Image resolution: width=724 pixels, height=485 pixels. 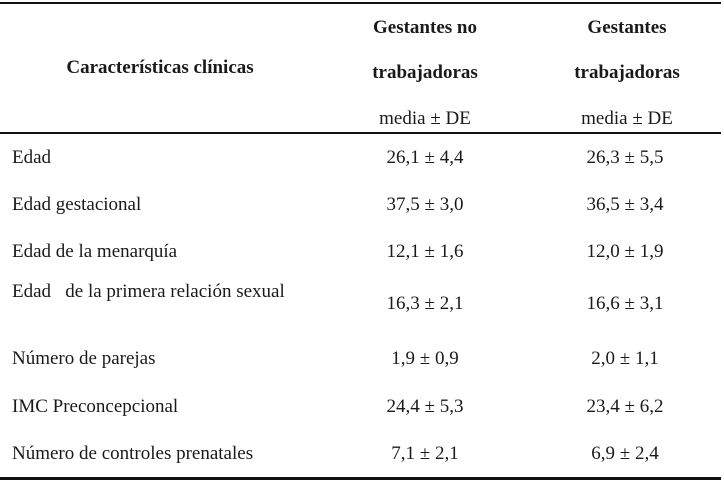 What do you see at coordinates (425, 157) in the screenshot?
I see `row-value-col1: 26,1 ± 4,4` at bounding box center [425, 157].